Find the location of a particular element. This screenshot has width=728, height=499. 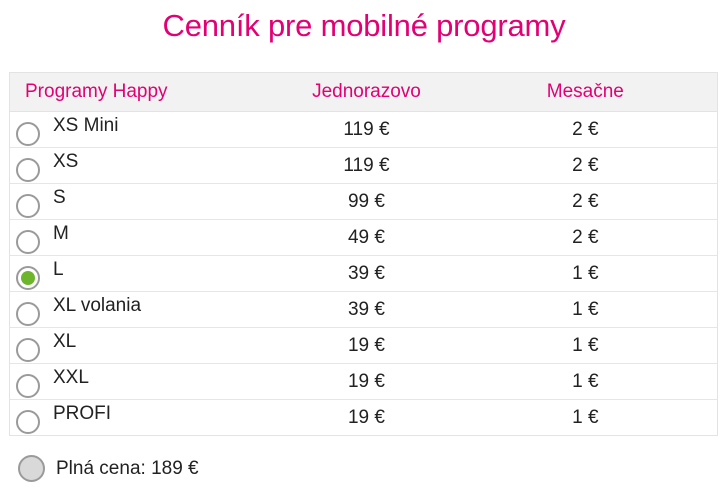

table-row: XXL 19 € 1 € is located at coordinates (363, 382).